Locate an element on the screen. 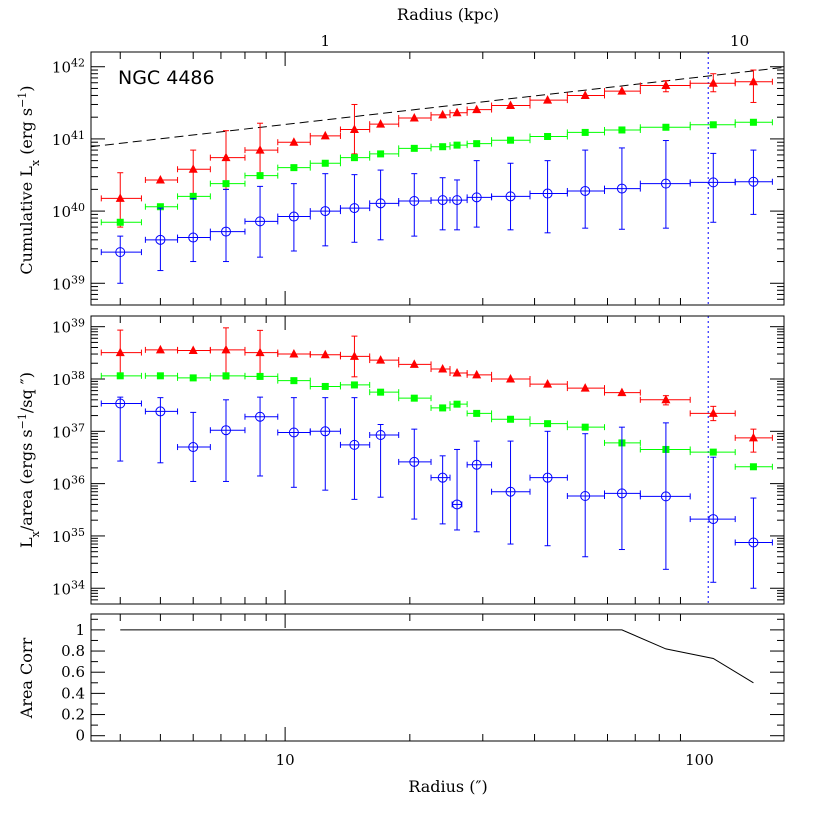 Image resolution: width=830 pixels, height=830 pixels. x-tick-label: 100 is located at coordinates (699, 760).